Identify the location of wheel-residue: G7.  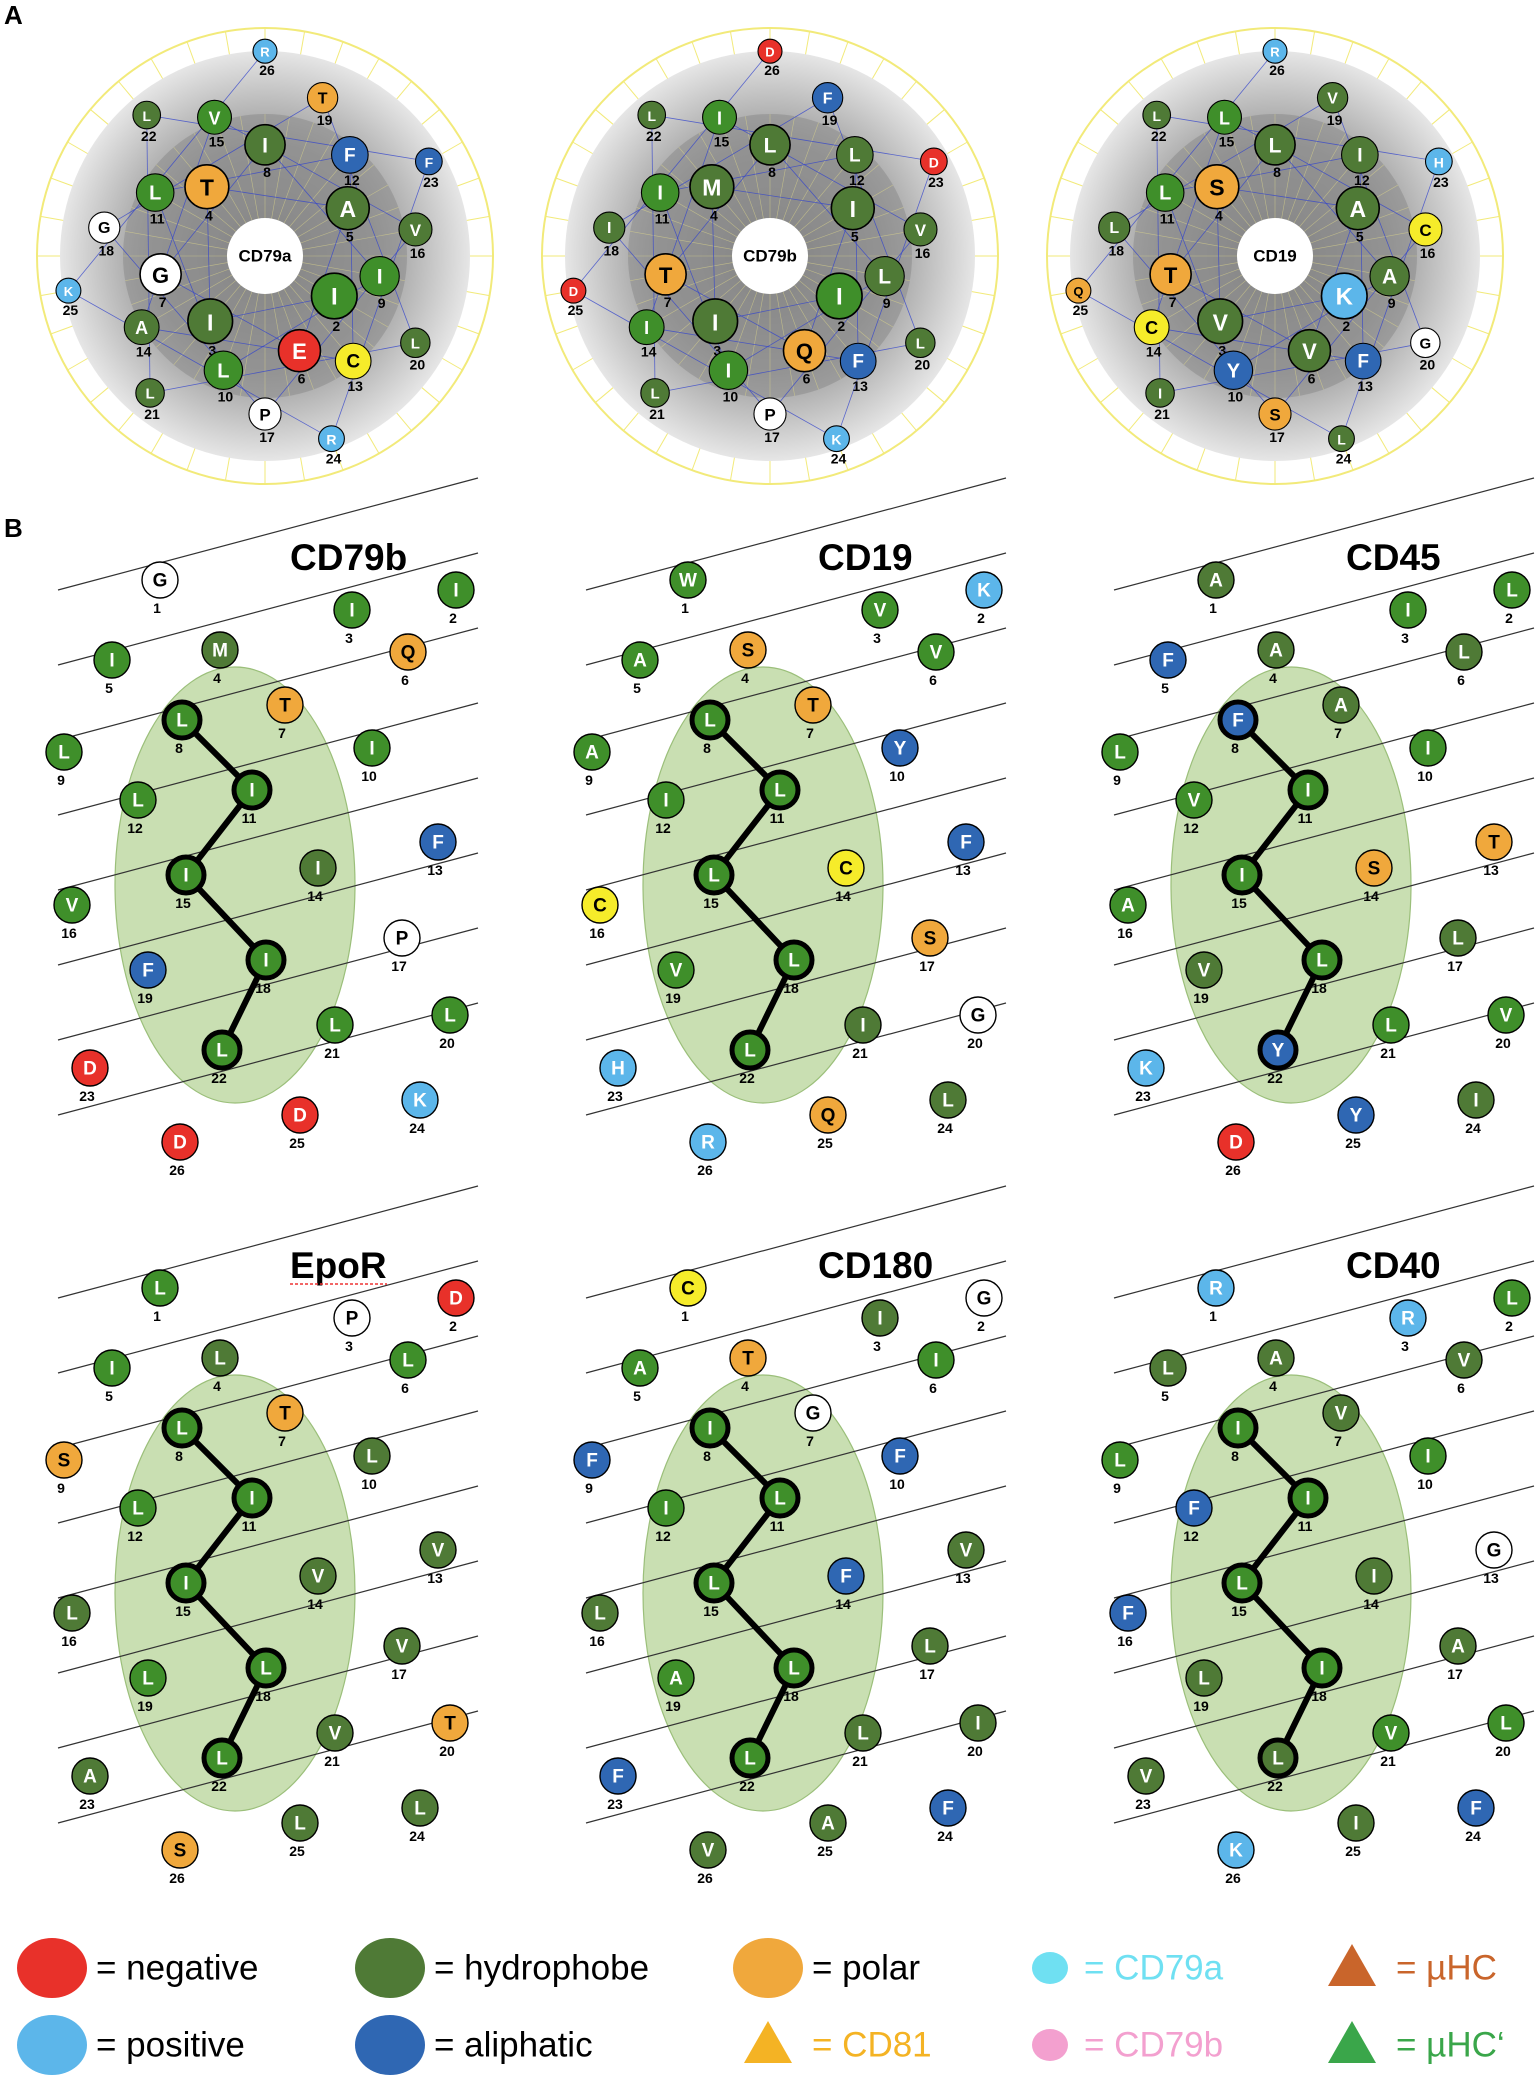
(160, 281).